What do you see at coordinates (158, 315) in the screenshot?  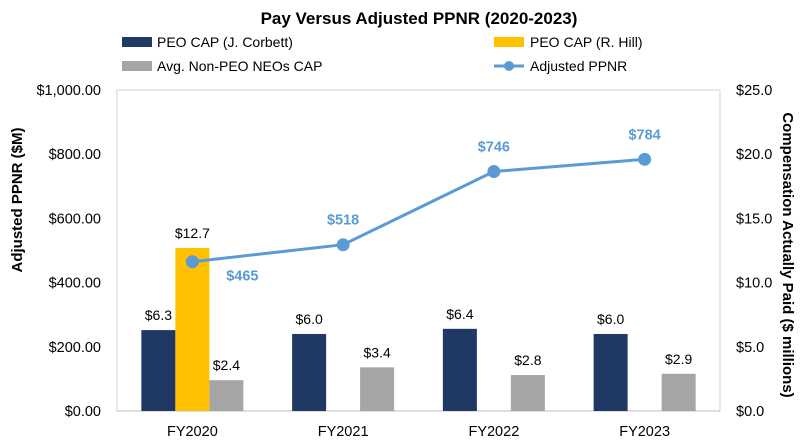 I see `bar-label-peo-corbett: $6.3` at bounding box center [158, 315].